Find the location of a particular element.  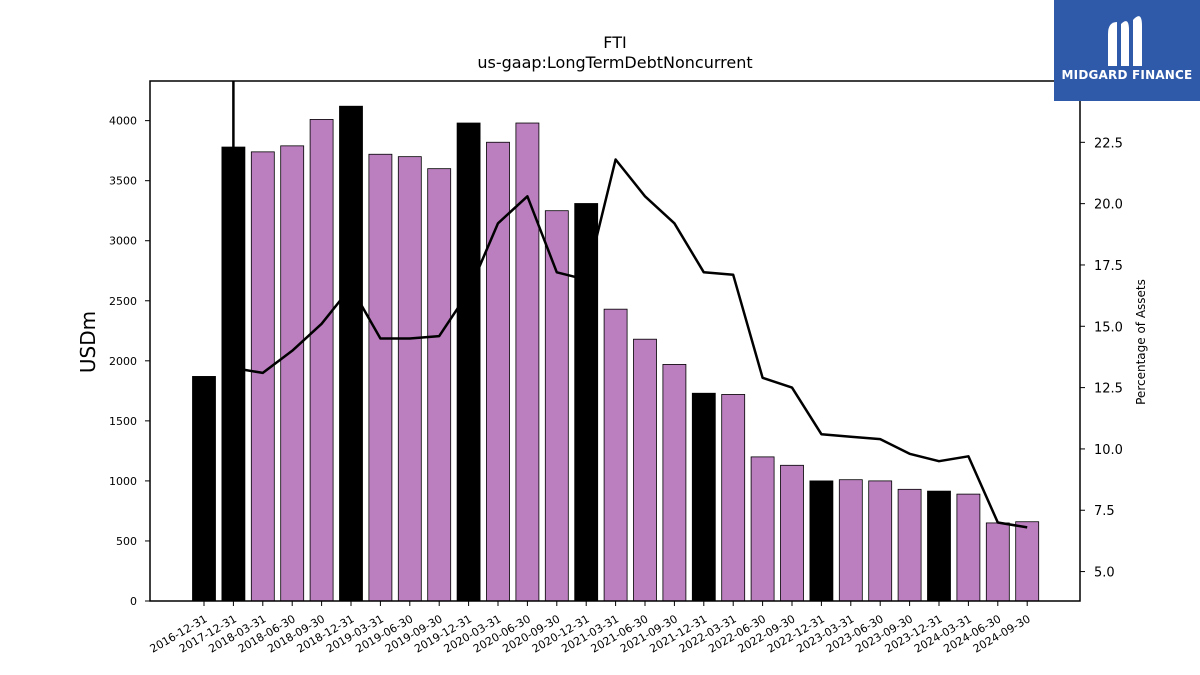

logo-text: MIDGARD FINANCE is located at coordinates (1127, 75).